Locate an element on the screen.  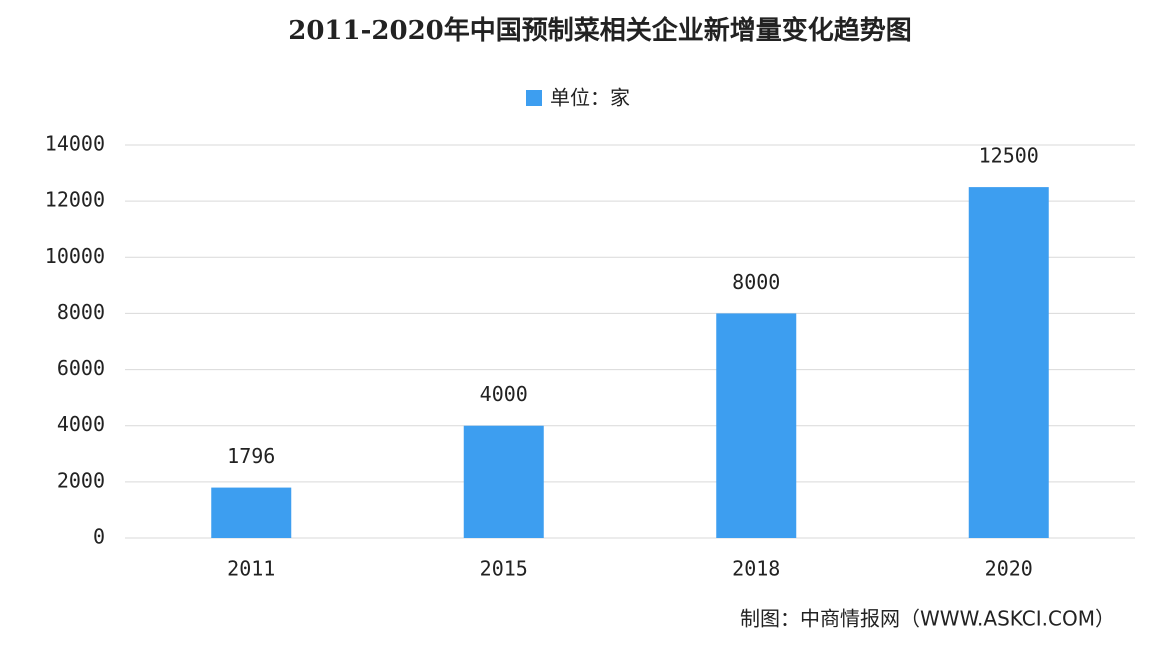
y-tick-label: 2000 is located at coordinates (81, 480).